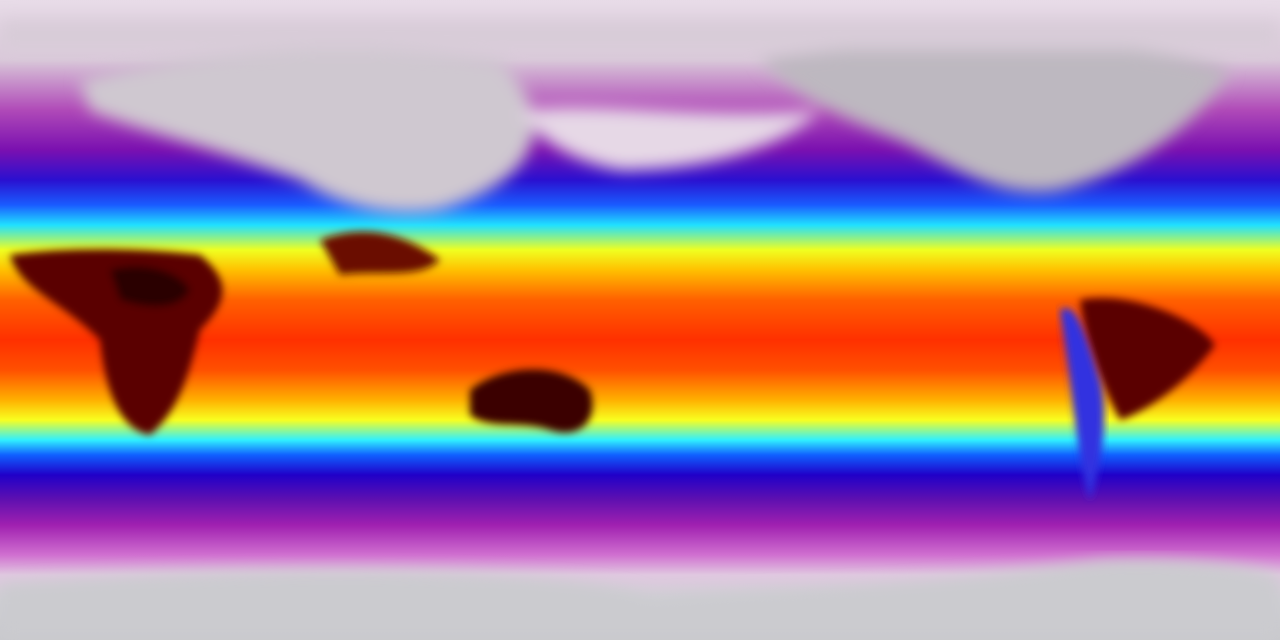 The height and width of the screenshot is (640, 1280). Describe the element at coordinates (640, 599) in the screenshot. I see `antarctica` at that location.